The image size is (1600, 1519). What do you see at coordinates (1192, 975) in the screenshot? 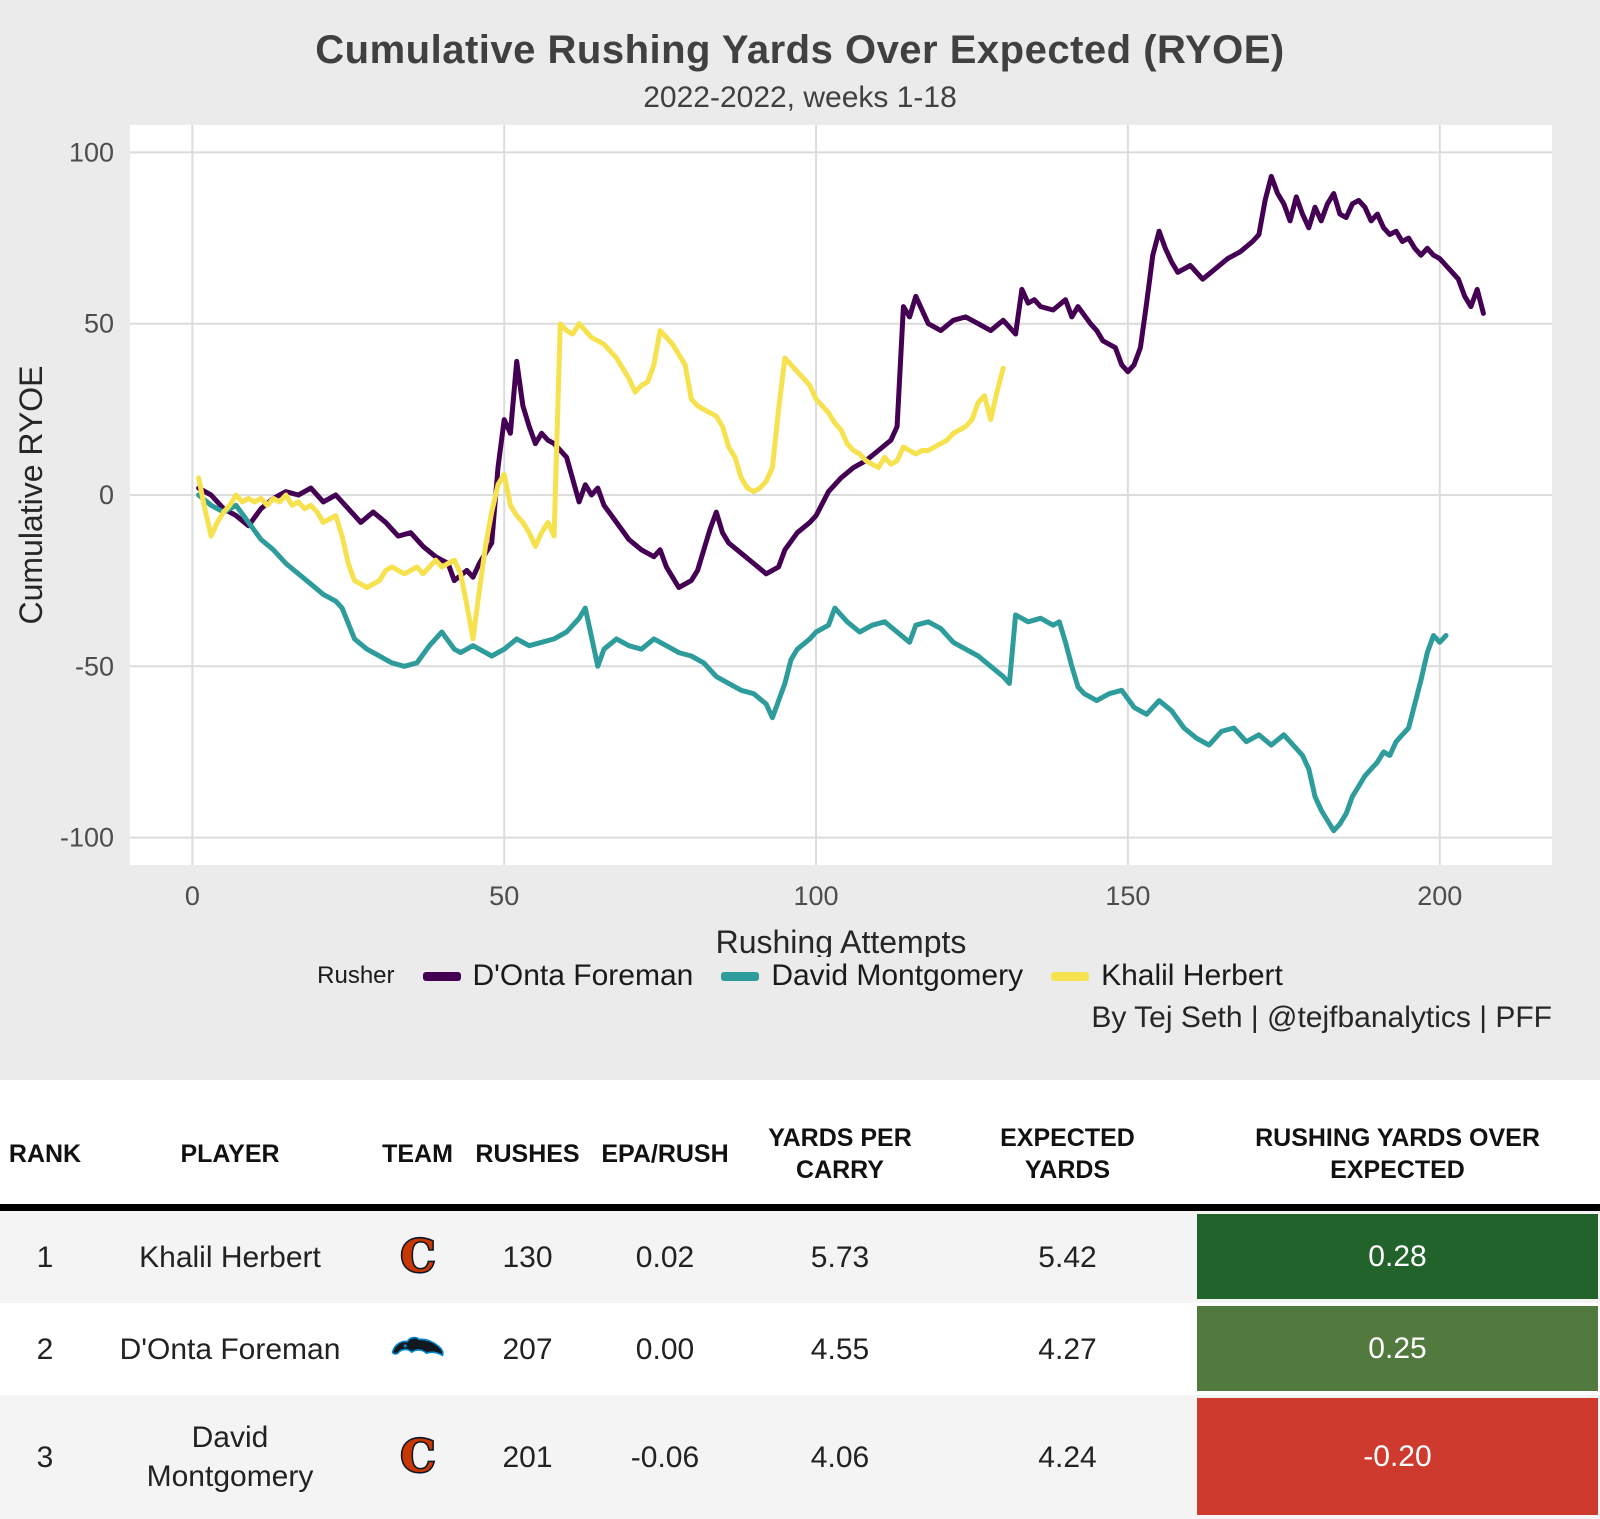
I see `legend-label-herbert: Khalil Herbert` at bounding box center [1192, 975].